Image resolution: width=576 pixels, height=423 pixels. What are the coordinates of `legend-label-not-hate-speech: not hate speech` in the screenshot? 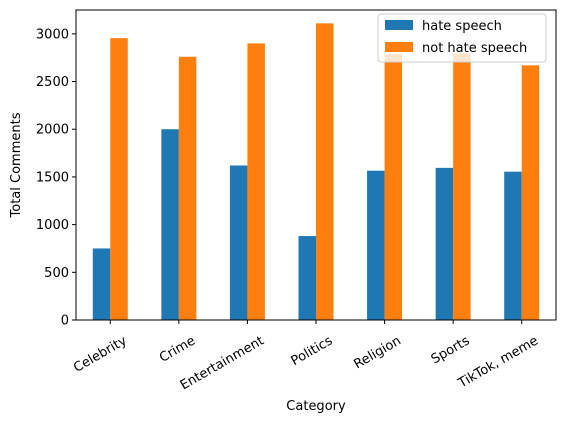 It's located at (474, 48).